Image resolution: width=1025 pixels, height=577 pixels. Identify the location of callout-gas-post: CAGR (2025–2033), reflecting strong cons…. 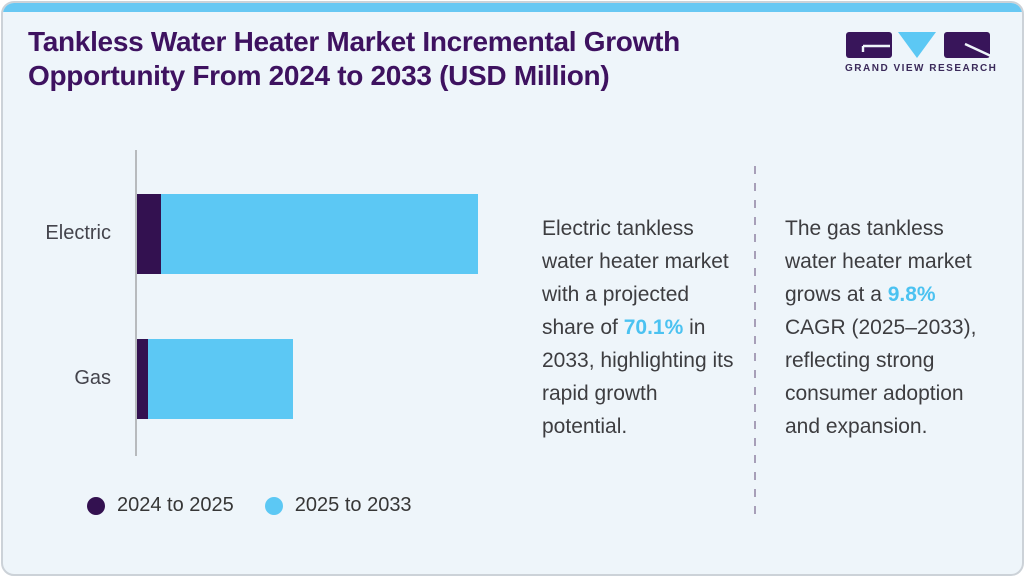
(881, 377).